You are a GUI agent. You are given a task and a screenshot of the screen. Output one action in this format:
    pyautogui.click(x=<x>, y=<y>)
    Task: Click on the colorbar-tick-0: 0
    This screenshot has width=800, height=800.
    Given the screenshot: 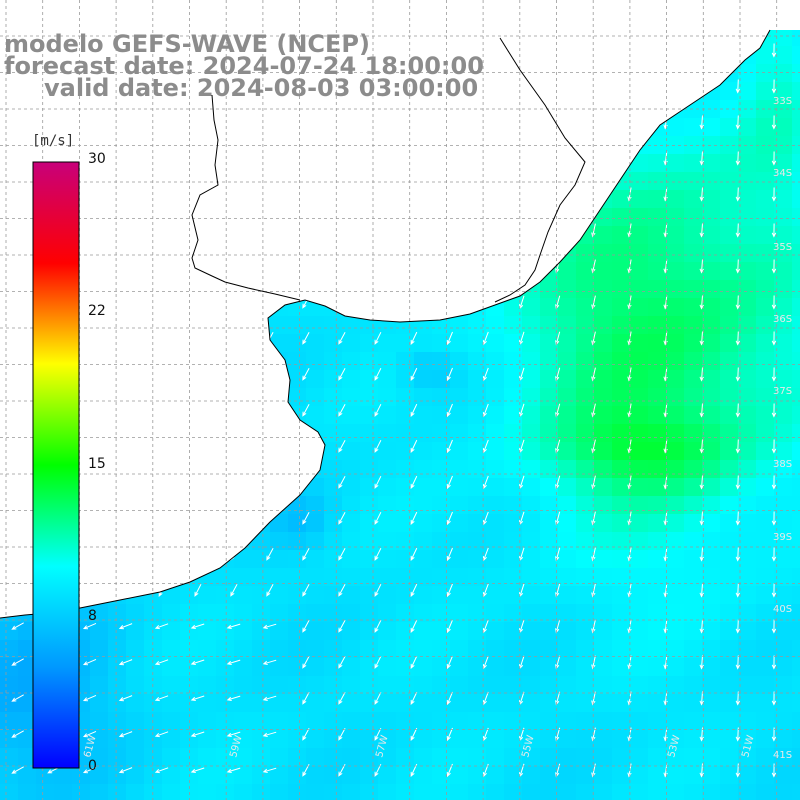 What is the action you would take?
    pyautogui.click(x=92, y=766)
    